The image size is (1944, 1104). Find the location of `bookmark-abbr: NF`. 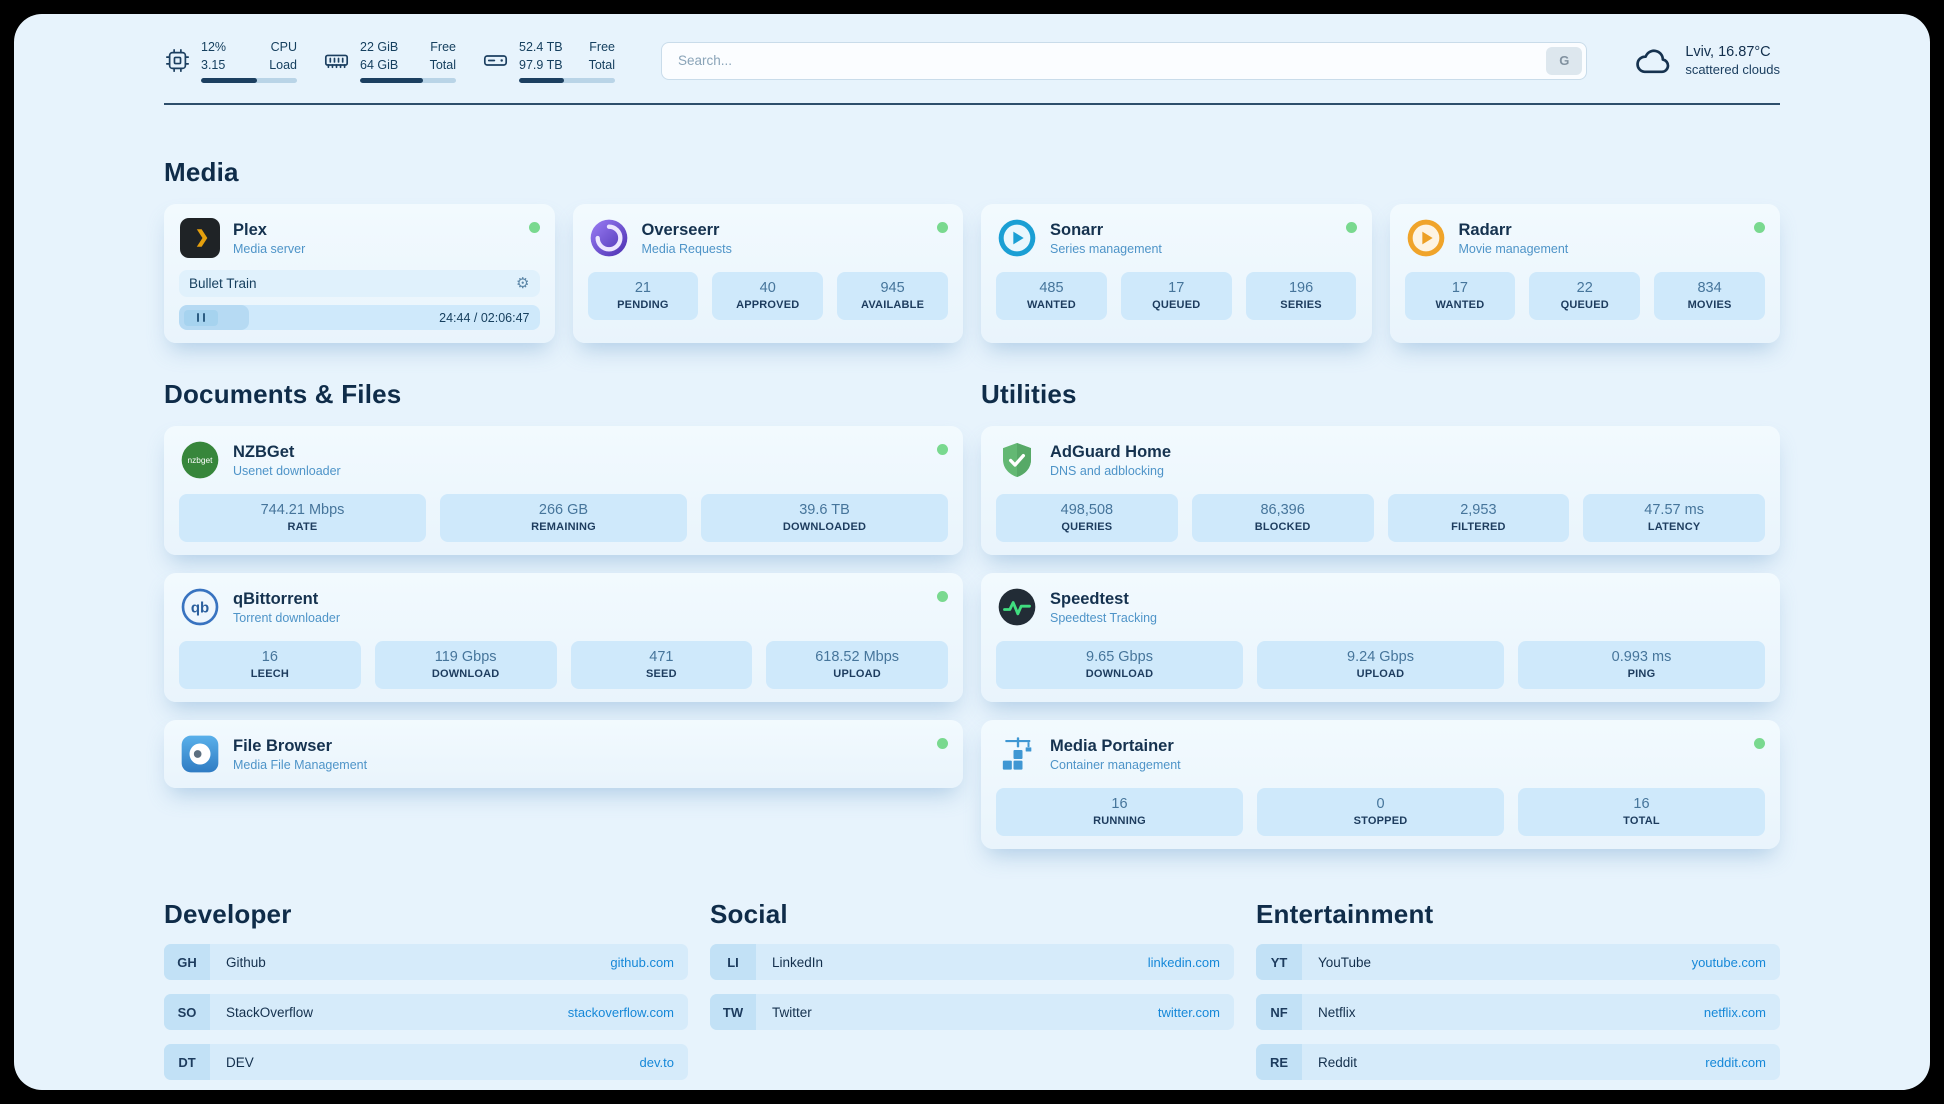

bookmark-abbr: NF is located at coordinates (1279, 1012).